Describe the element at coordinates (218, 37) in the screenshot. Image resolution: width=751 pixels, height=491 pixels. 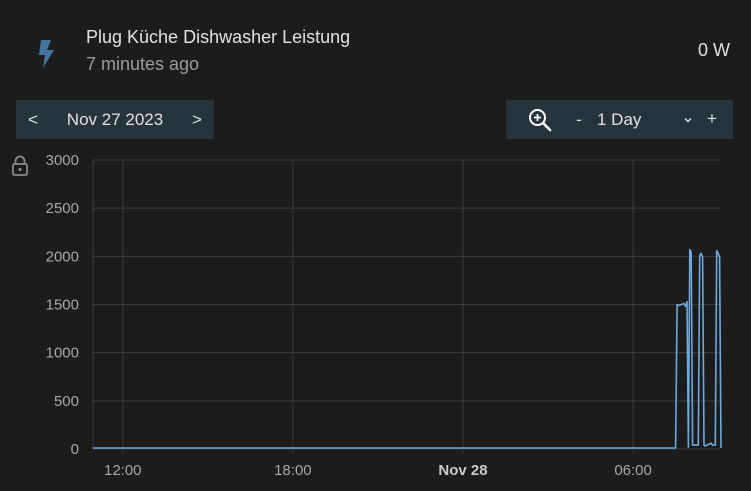
I see `entity-name: Plug Küche Dishwasher Leistung` at that location.